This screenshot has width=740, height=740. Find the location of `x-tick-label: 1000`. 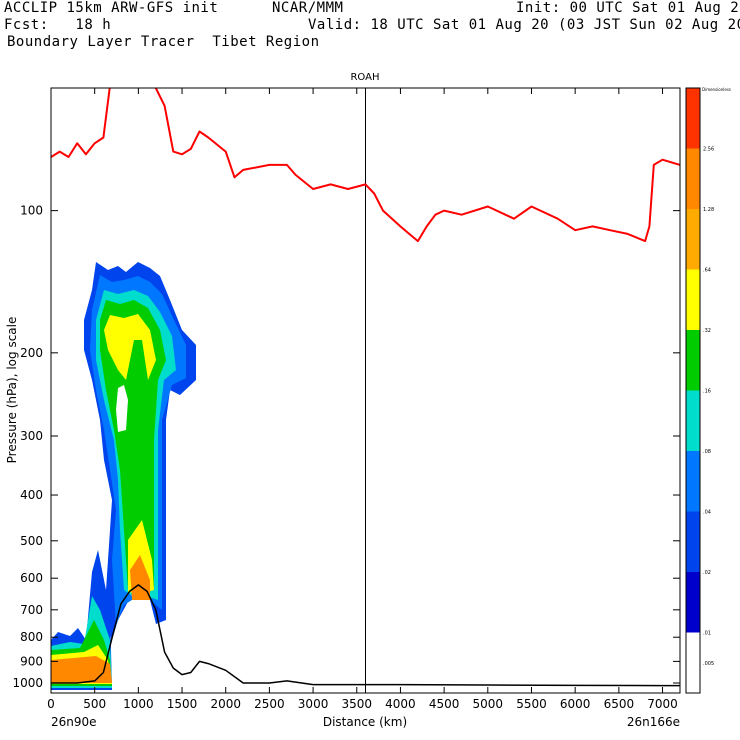

x-tick-label: 1000 is located at coordinates (138, 704).